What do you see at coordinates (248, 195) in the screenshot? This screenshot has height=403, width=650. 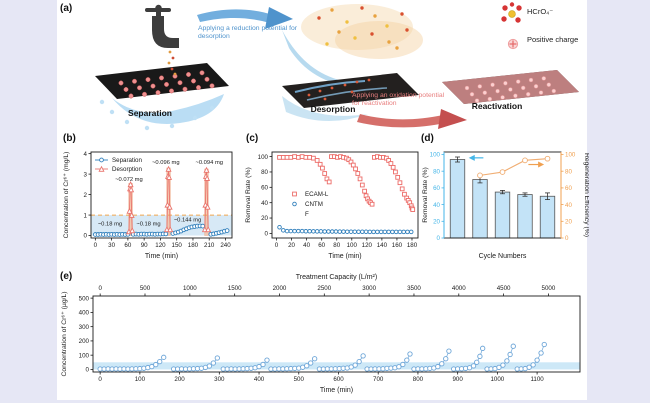 I see `y-axis-label: Removal Rate (%)` at bounding box center [248, 195].